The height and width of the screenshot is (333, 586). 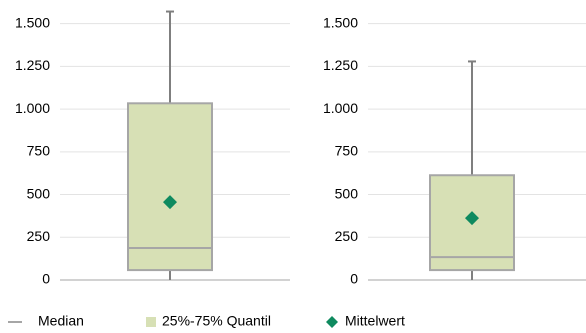 I want to click on legend-label: Mittelwert, so click(x=375, y=321).